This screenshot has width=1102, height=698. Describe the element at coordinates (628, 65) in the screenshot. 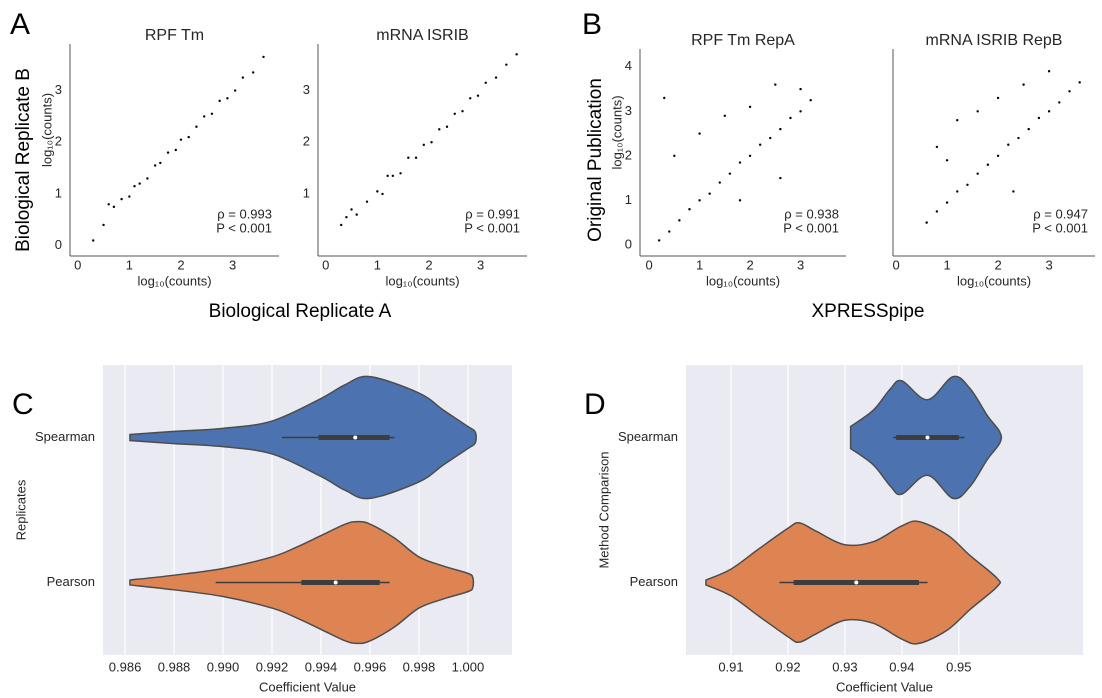

I see `y-tick-label: 4` at that location.